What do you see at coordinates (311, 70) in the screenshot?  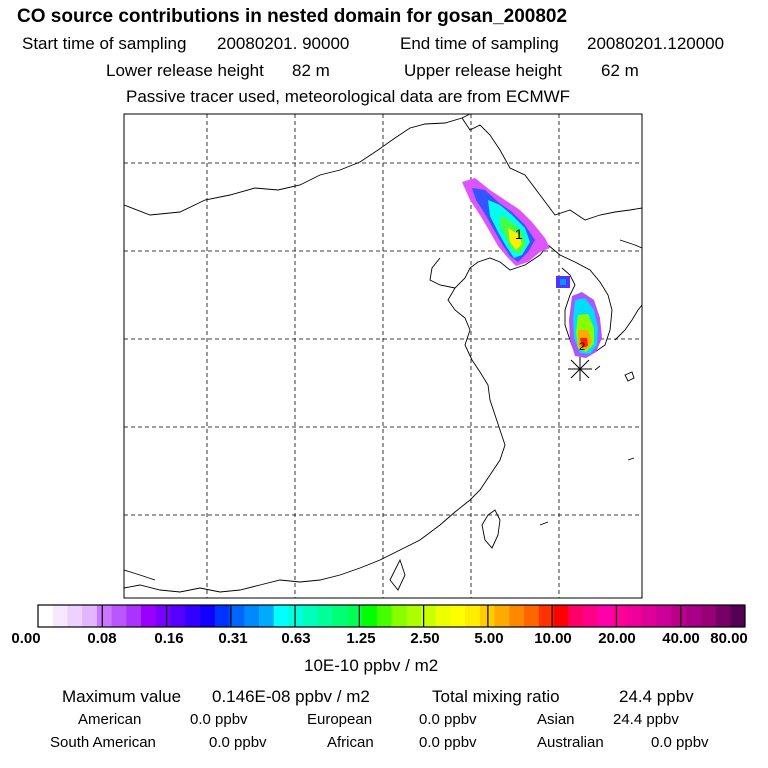 I see `lower-height-value: 82 m` at bounding box center [311, 70].